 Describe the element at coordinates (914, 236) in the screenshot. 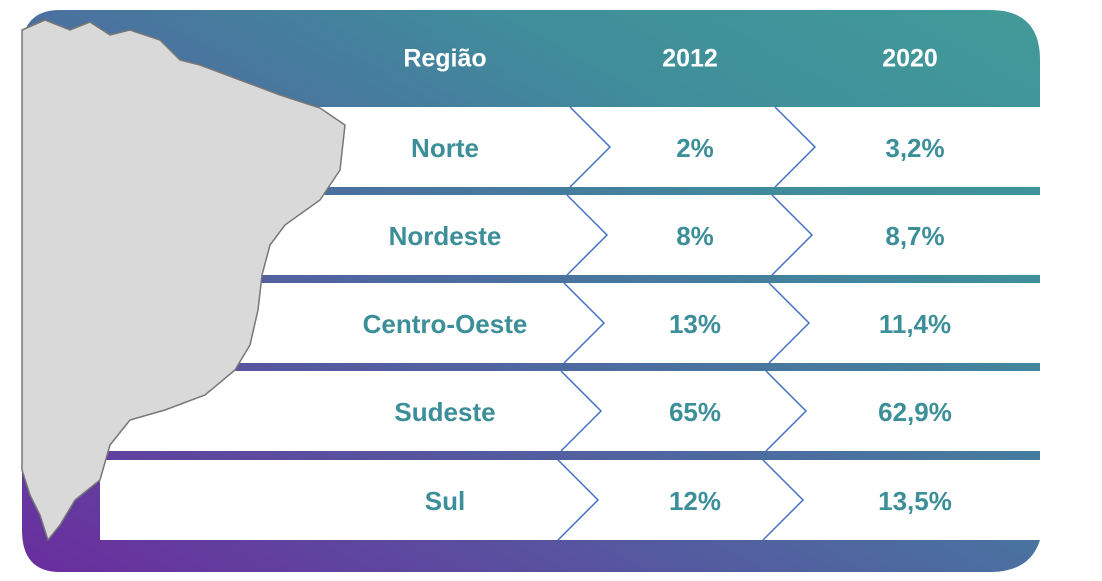

I see `table-cell: 8,7%` at that location.